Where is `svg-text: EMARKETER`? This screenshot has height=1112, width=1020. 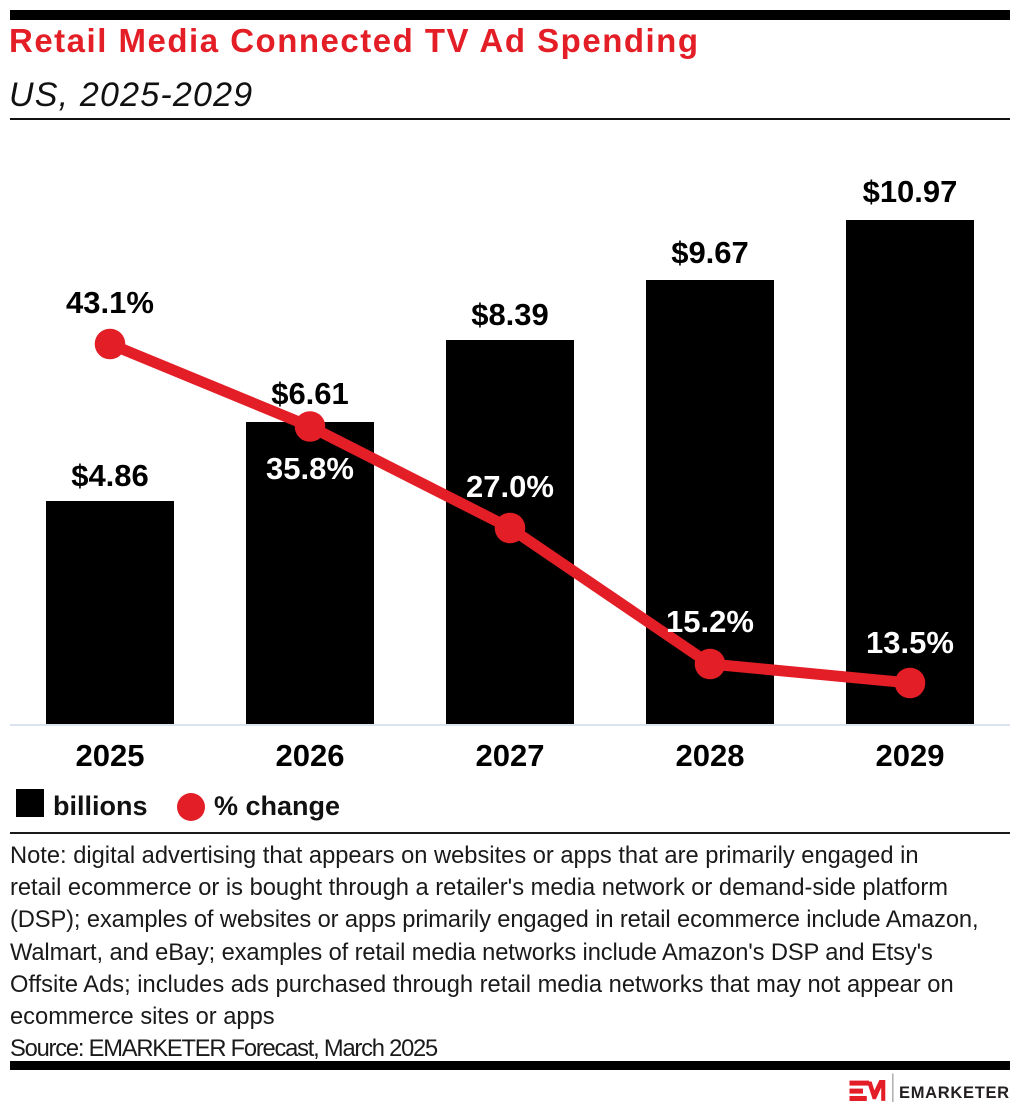
svg-text: EMARKETER is located at coordinates (954, 1093).